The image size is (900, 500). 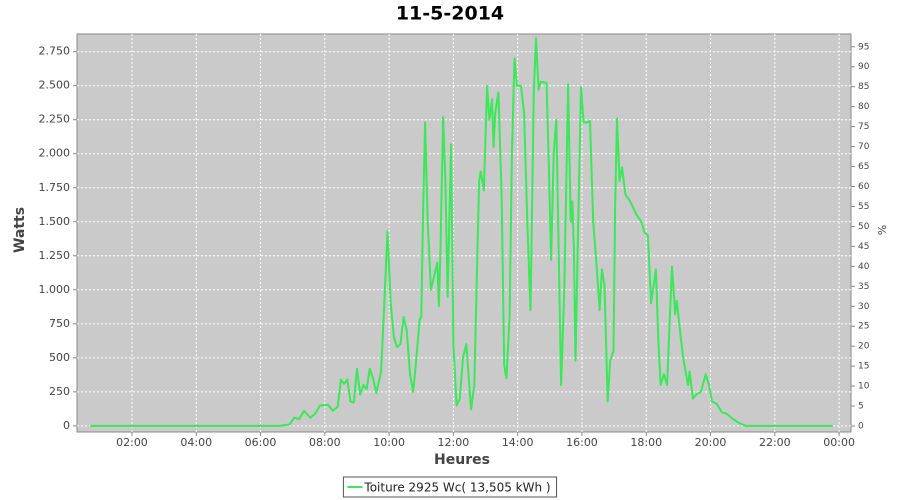 I want to click on y-tick-label: 500, so click(x=59, y=357).